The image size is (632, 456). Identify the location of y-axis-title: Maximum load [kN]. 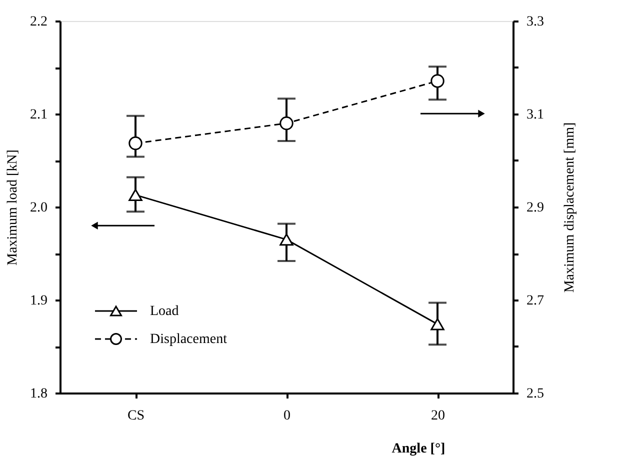
(13, 208).